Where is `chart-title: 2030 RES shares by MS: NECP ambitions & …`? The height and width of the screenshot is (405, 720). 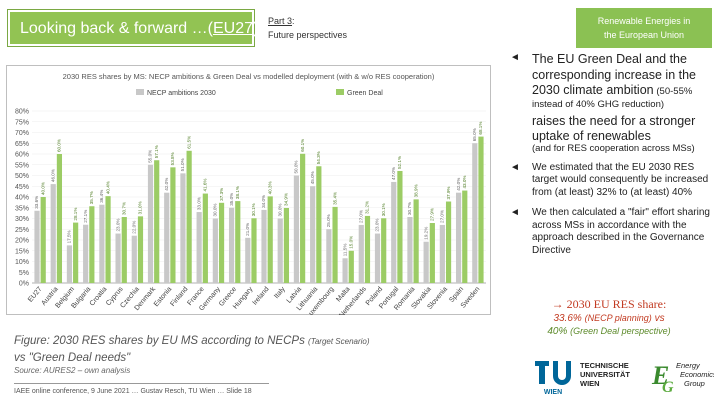 chart-title: 2030 RES shares by MS: NECP ambitions & … is located at coordinates (249, 76).